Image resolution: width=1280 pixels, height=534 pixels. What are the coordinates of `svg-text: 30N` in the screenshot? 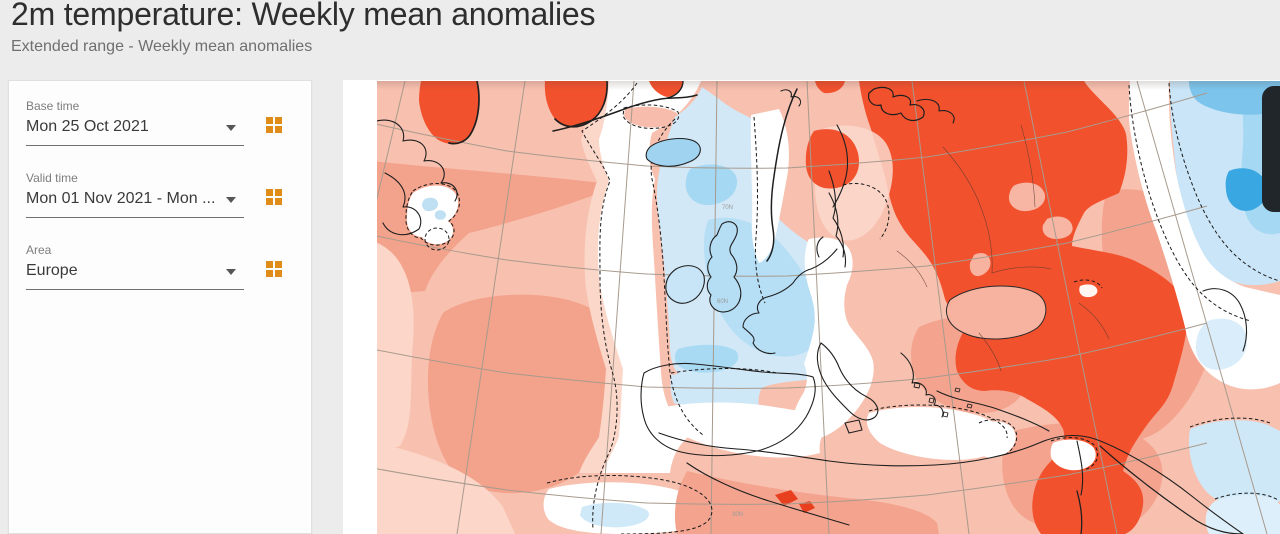 It's located at (737, 515).